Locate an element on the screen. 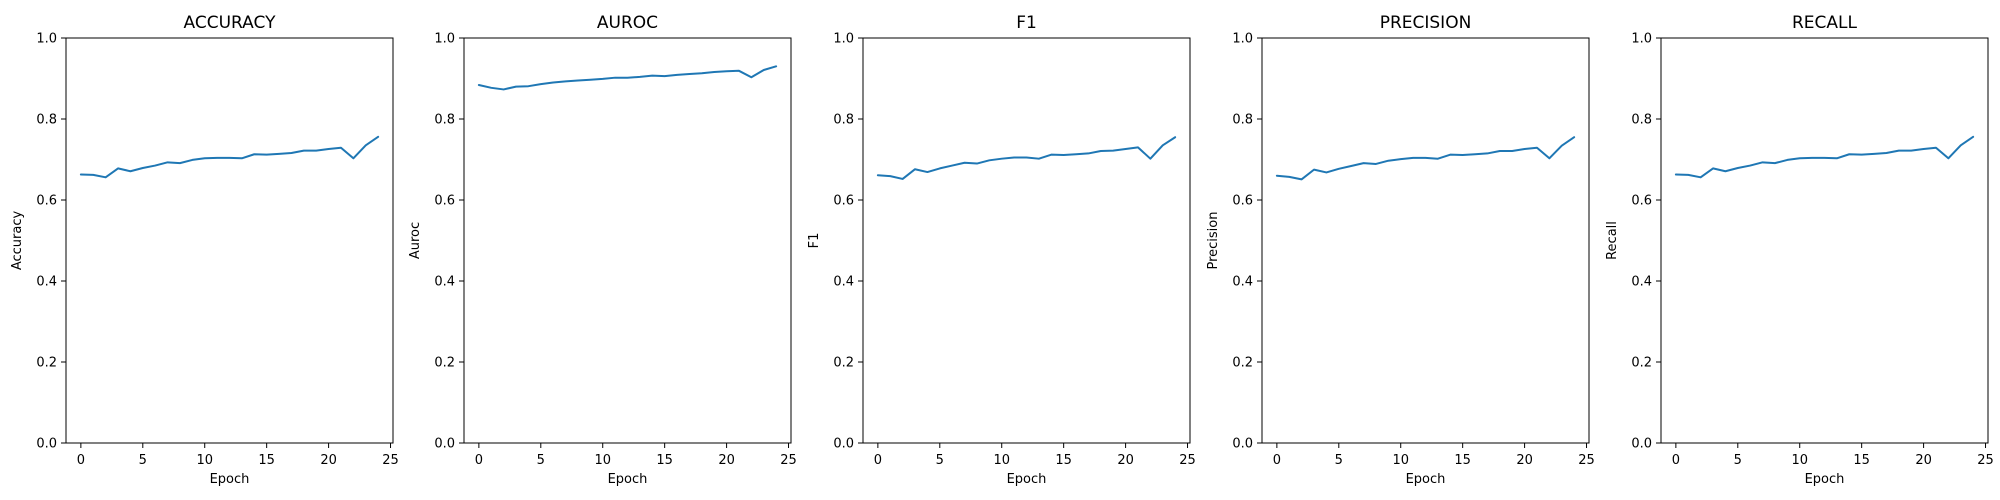 The height and width of the screenshot is (500, 2000). y-axis-label: F1 is located at coordinates (814, 241).